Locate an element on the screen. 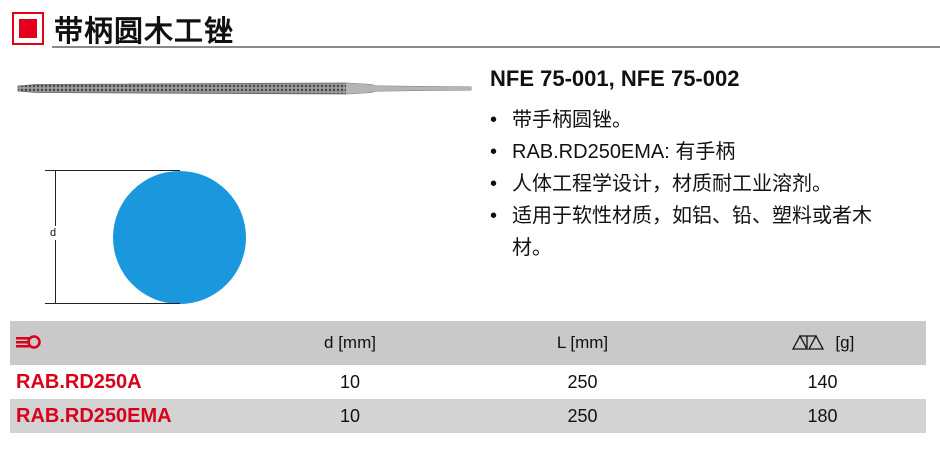 Image resolution: width=940 pixels, height=450 pixels. cross-section-circle is located at coordinates (179, 237).